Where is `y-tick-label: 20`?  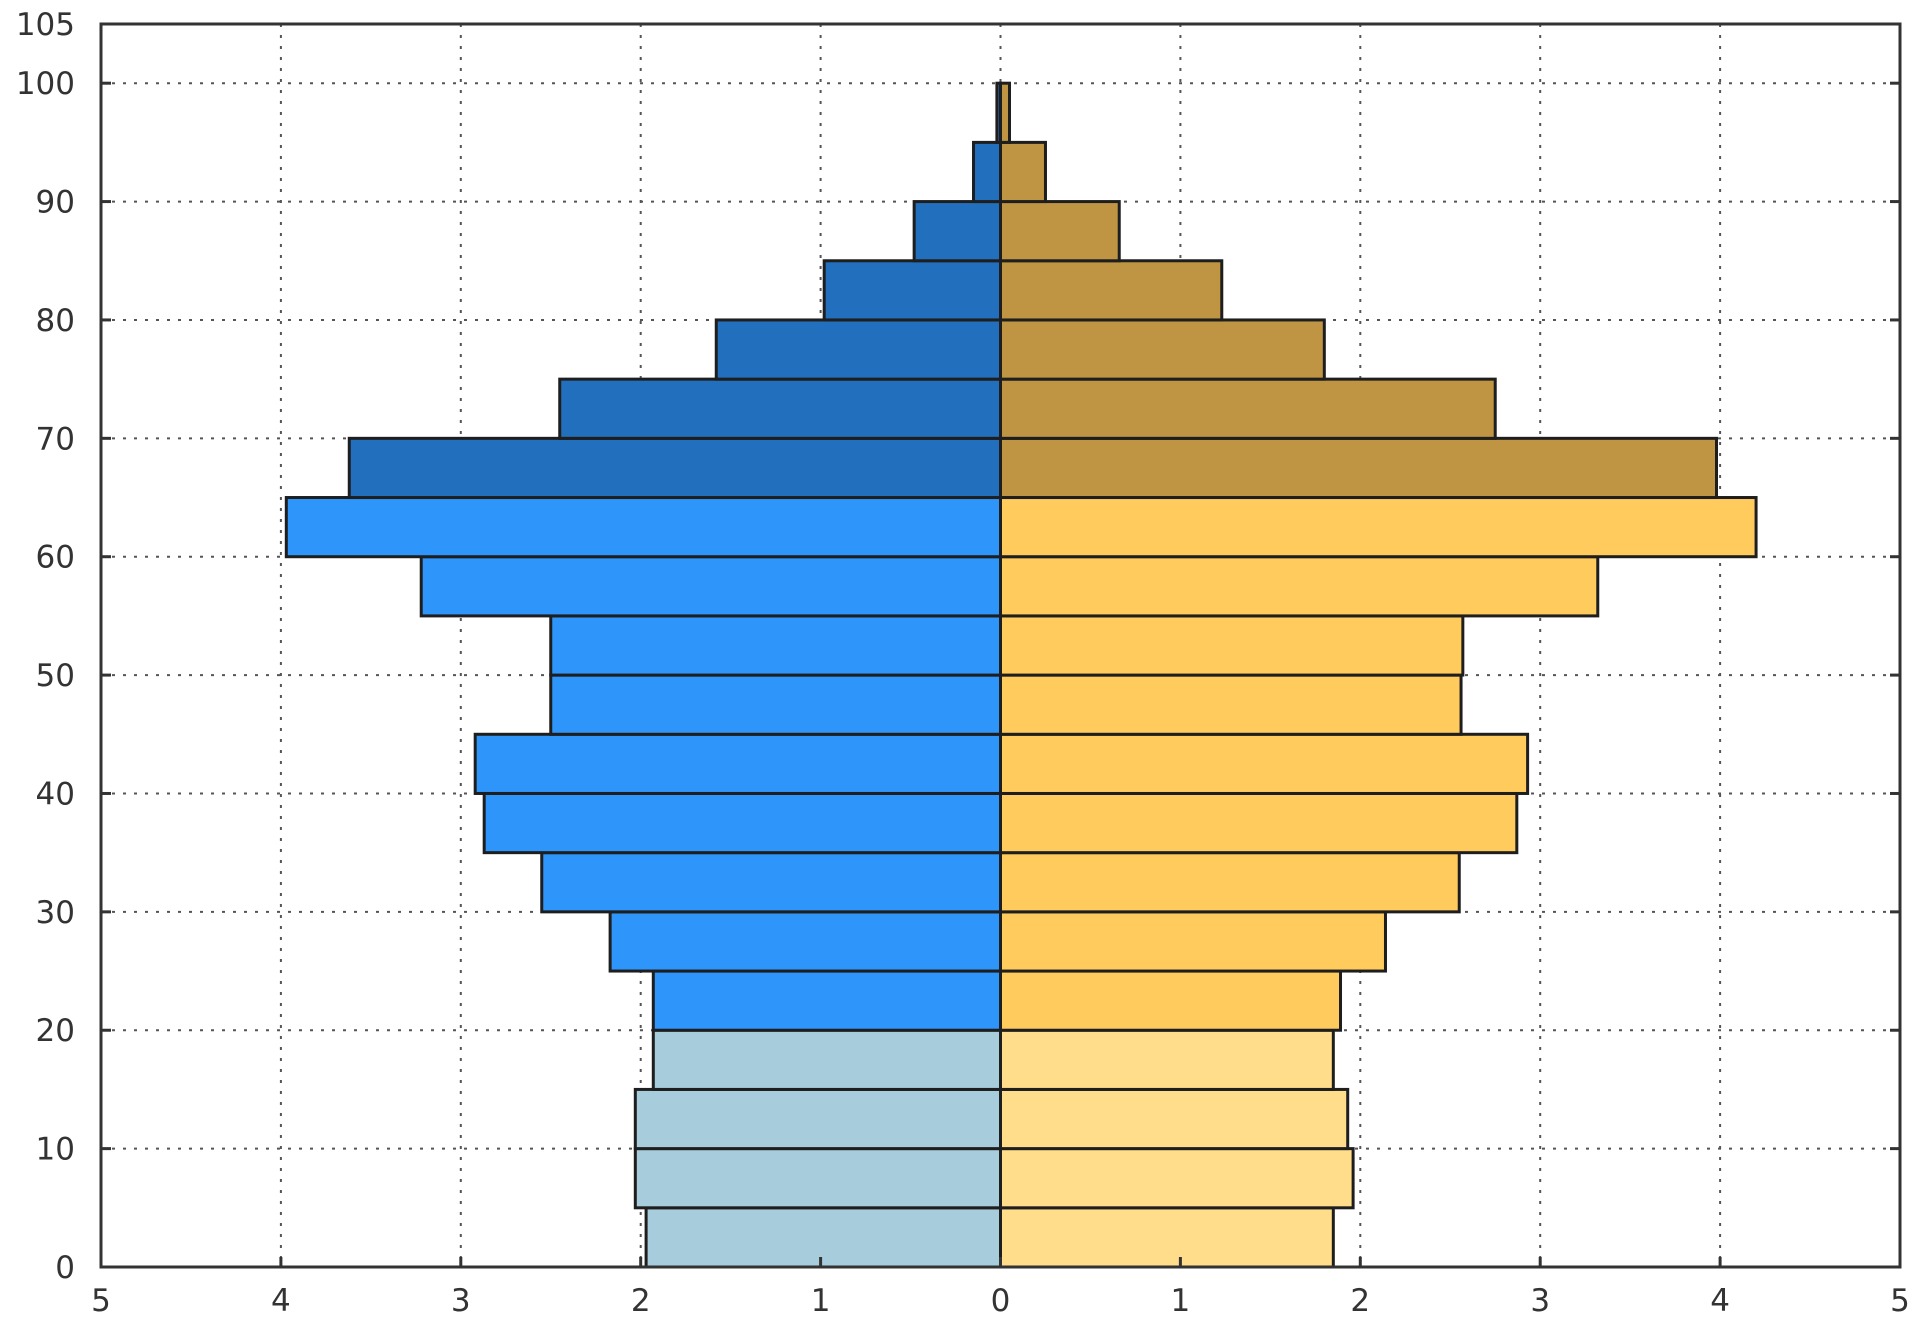 y-tick-label: 20 is located at coordinates (55, 1031).